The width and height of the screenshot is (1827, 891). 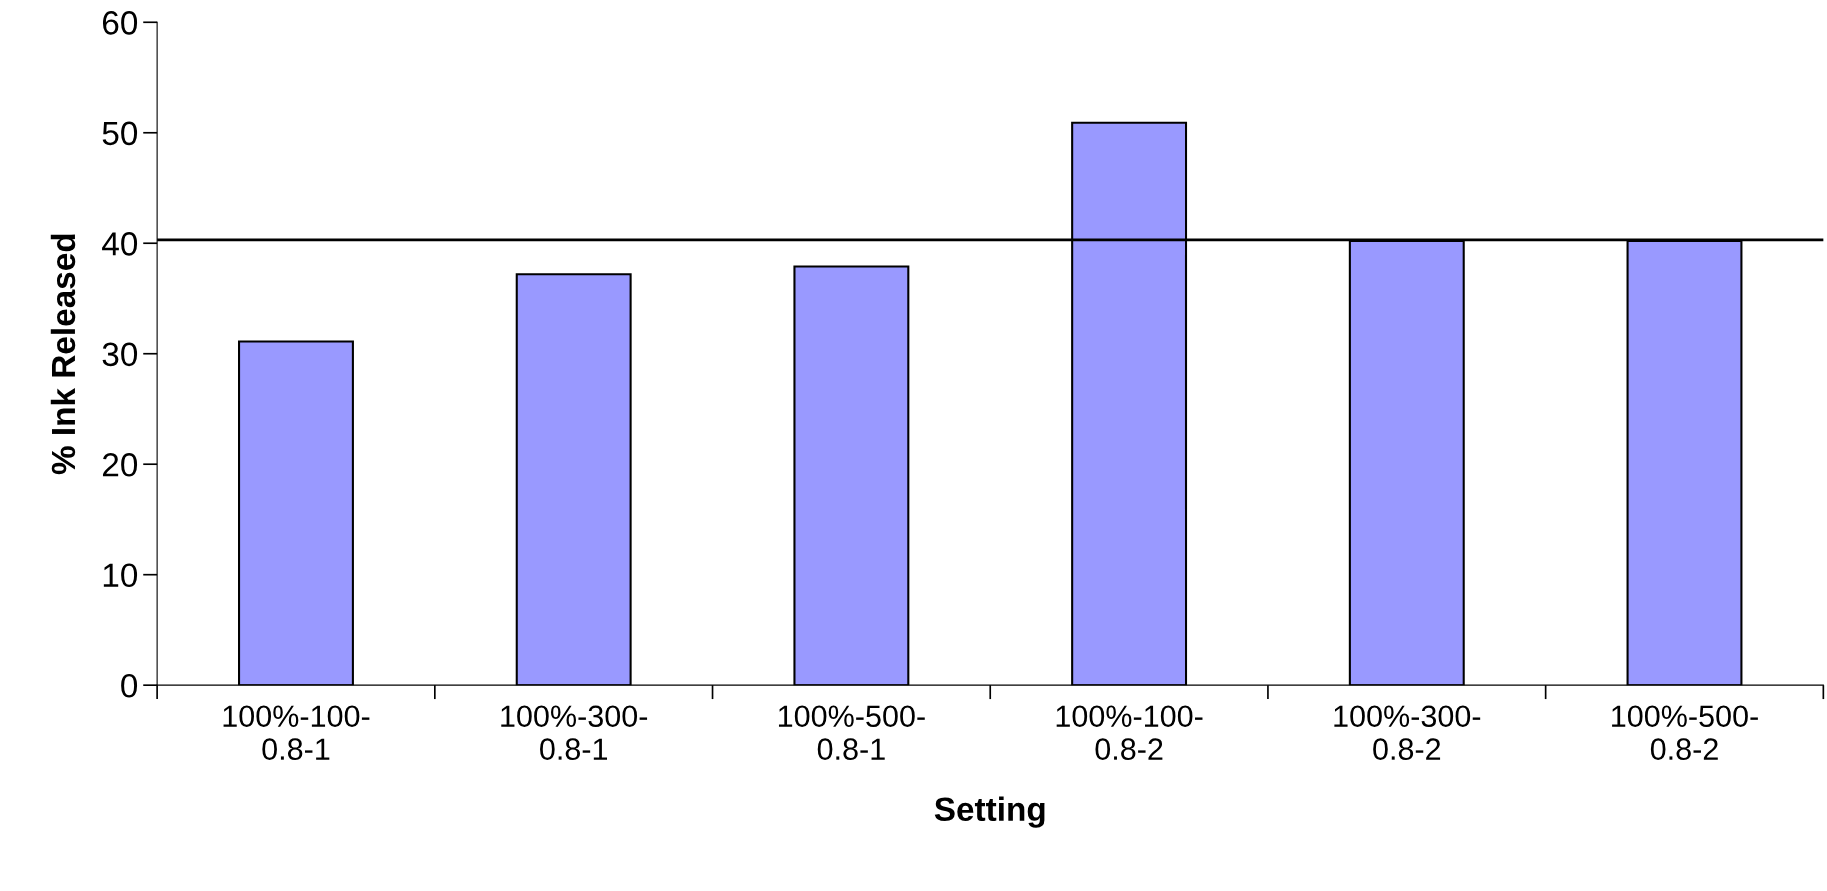 I want to click on y-tick-label: 30, so click(x=120, y=354).